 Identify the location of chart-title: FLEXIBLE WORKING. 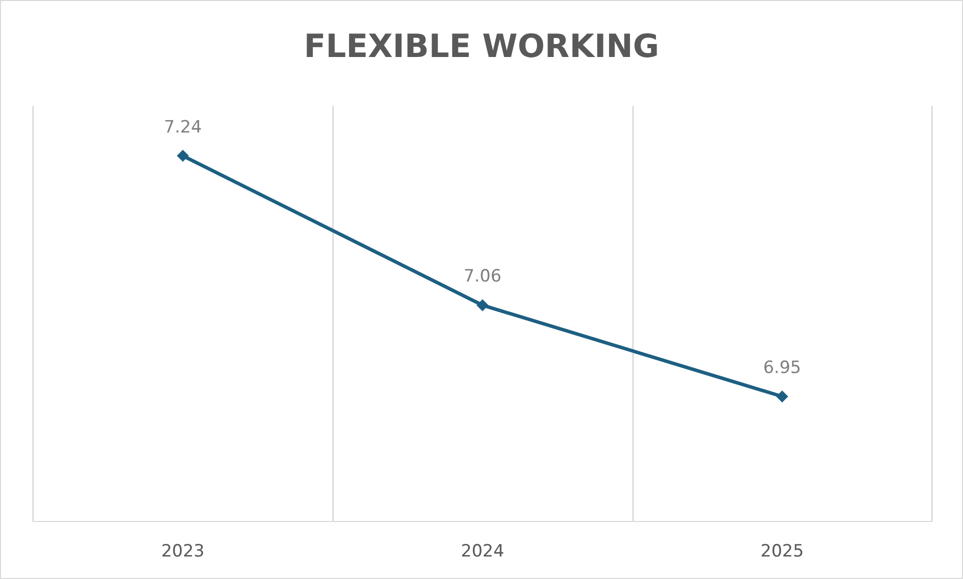
(482, 46).